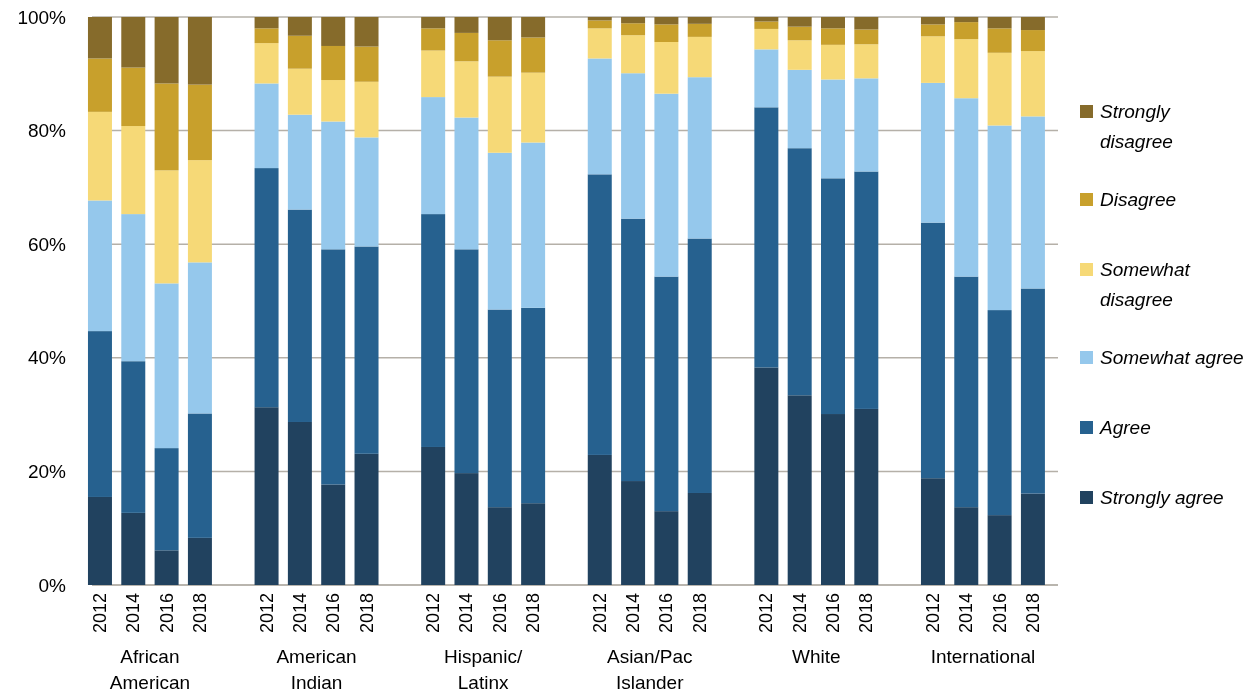 This screenshot has width=1253, height=695. Describe the element at coordinates (42, 17) in the screenshot. I see `y-tick-label: 100%` at that location.